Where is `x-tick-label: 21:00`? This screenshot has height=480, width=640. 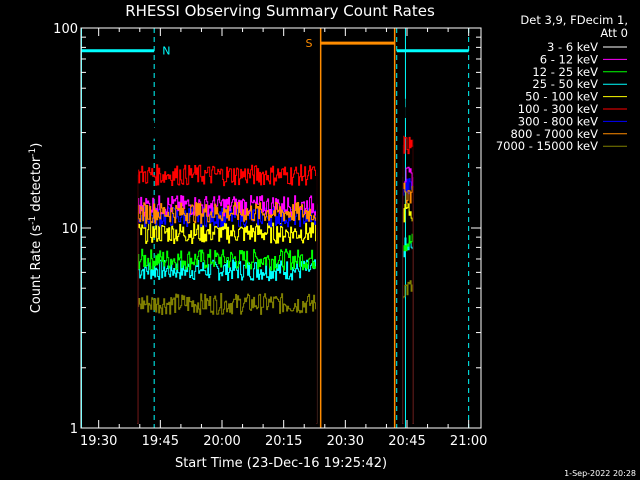 x-tick-label: 21:00 is located at coordinates (468, 441).